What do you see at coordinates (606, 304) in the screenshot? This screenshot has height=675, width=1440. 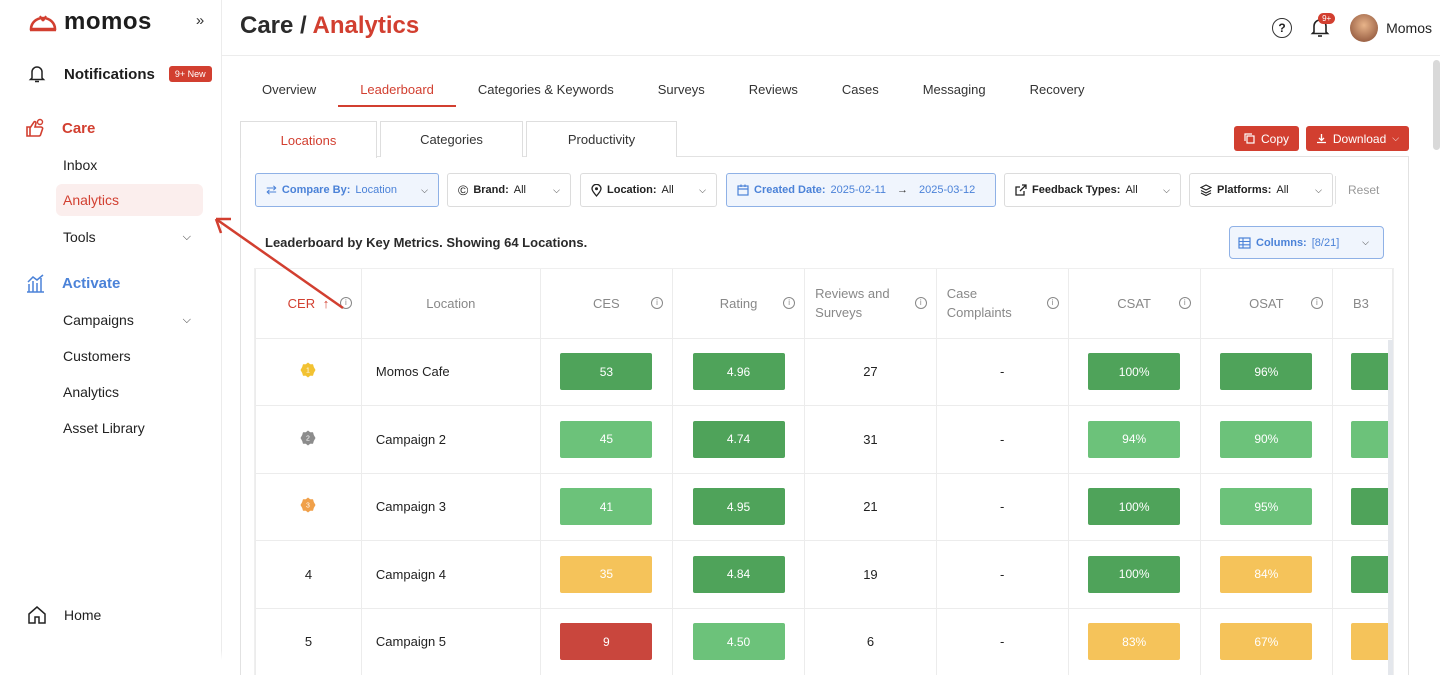 I see `col-header-ces: CES i` at bounding box center [606, 304].